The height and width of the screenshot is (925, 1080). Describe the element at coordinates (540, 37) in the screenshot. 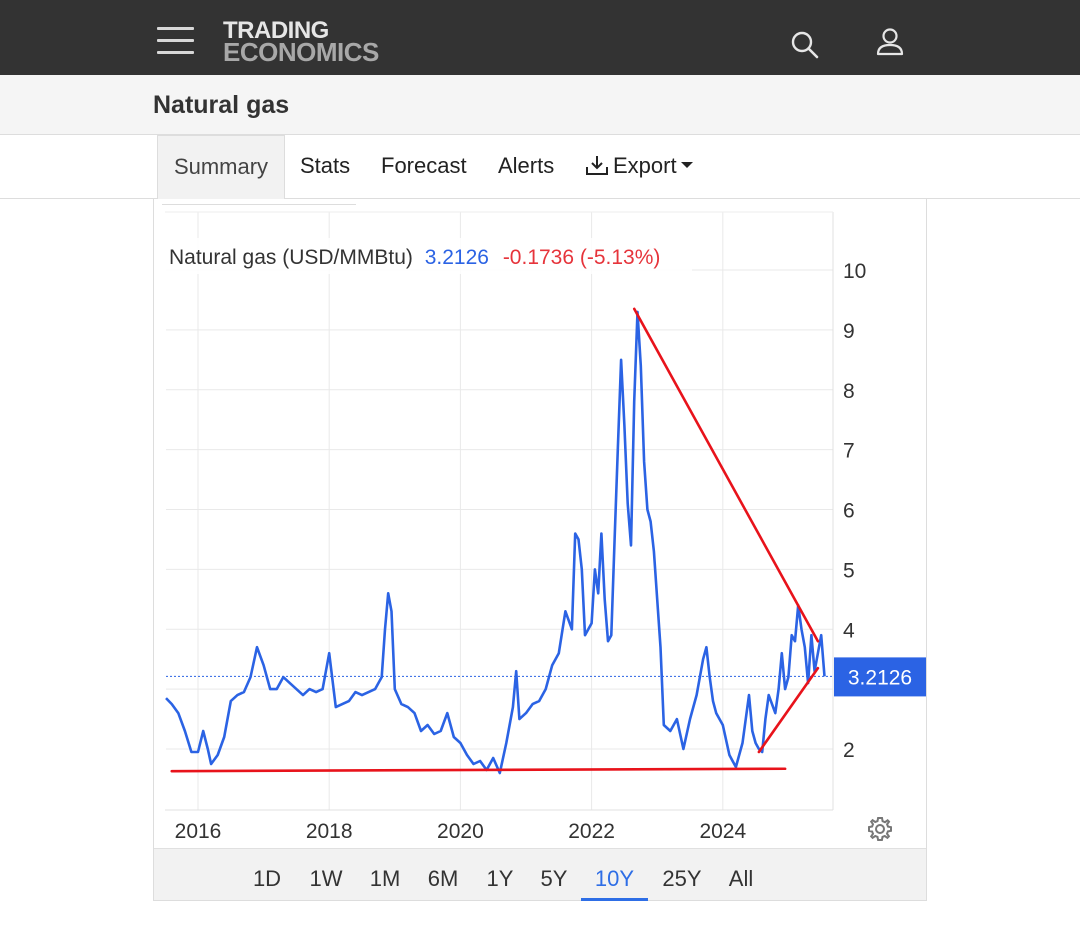

I see `top-navigation-bar: TRADING ECONOMICS` at that location.